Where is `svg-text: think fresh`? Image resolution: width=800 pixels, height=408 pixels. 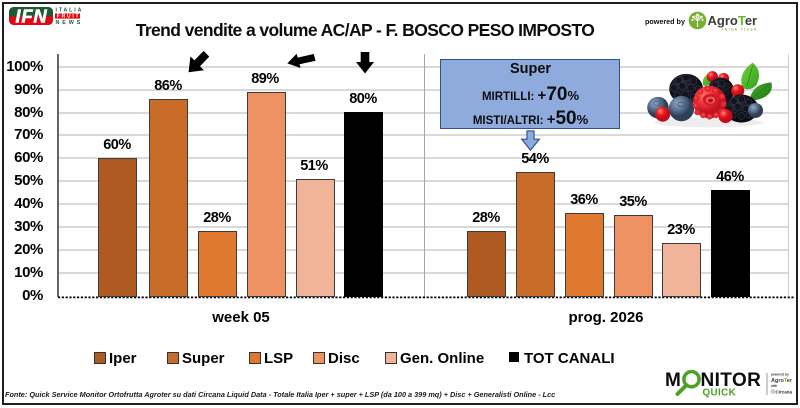 svg-text: think fresh is located at coordinates (740, 29).